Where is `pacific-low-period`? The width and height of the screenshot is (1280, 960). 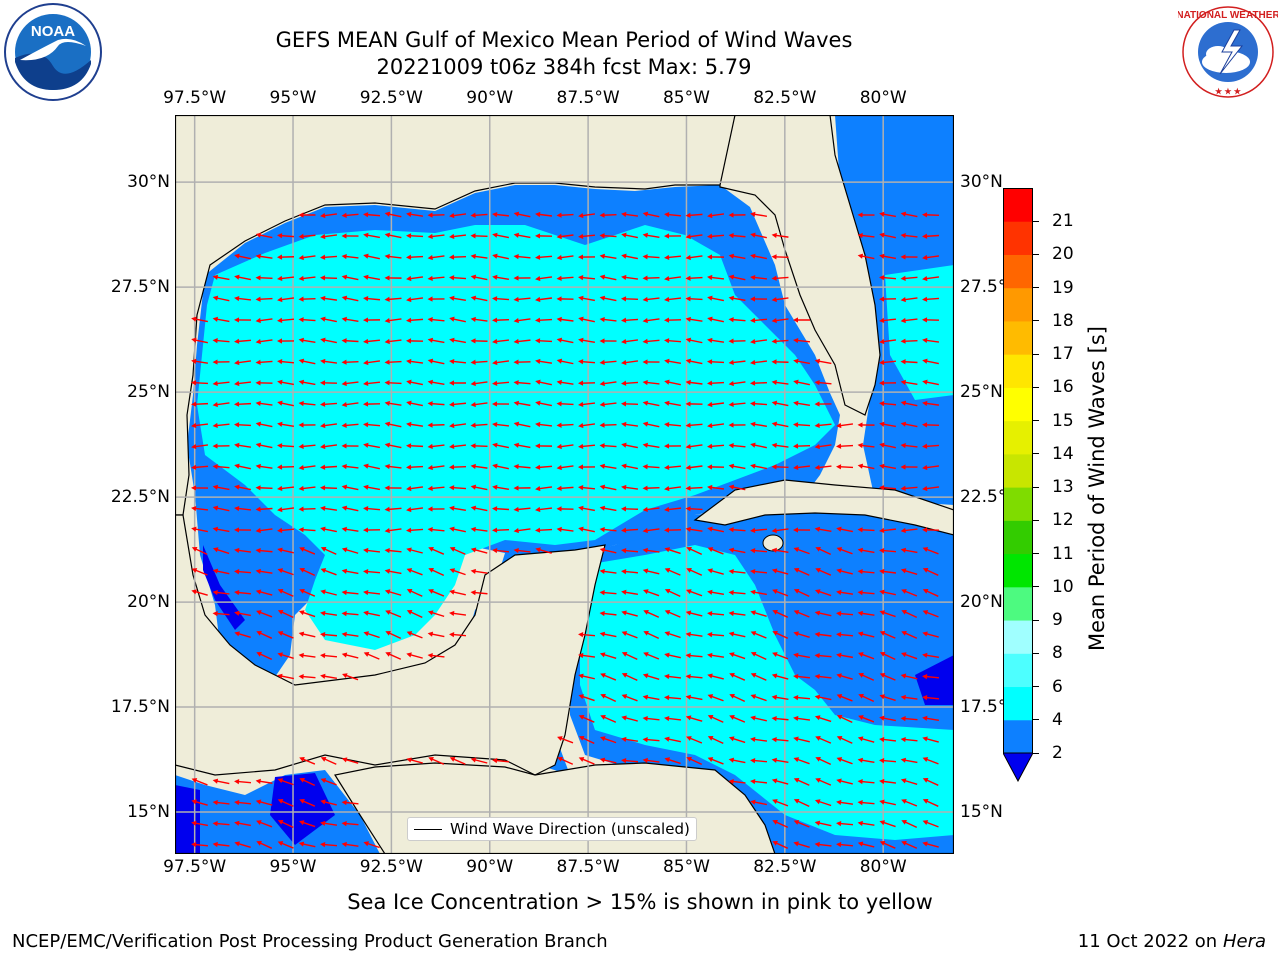 pacific-low-period is located at coordinates (255, 813).